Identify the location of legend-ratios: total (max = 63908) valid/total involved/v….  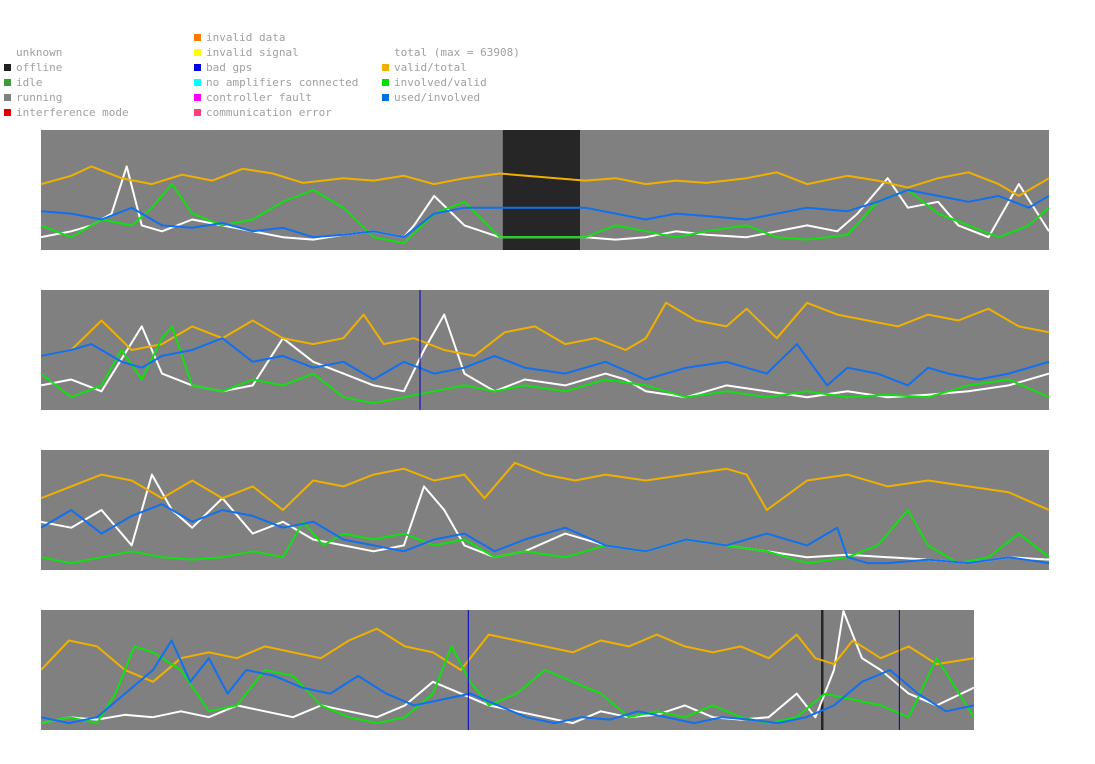
(451, 75).